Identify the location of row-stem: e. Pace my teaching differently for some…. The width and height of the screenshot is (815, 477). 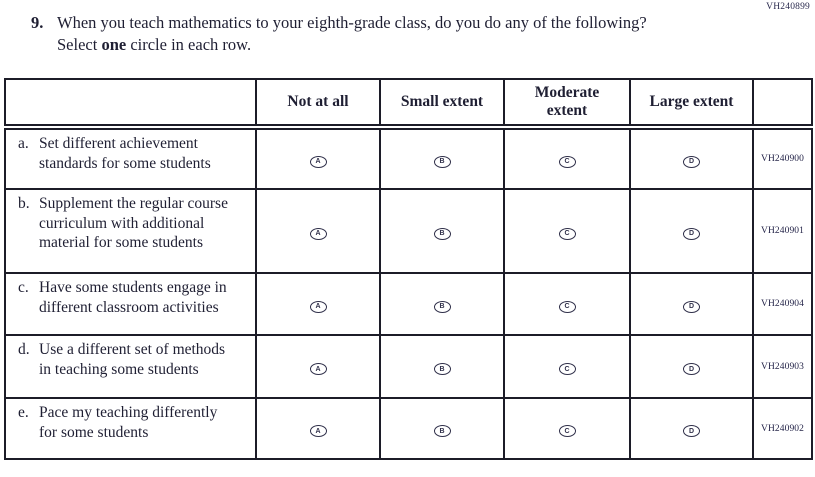
(130, 428).